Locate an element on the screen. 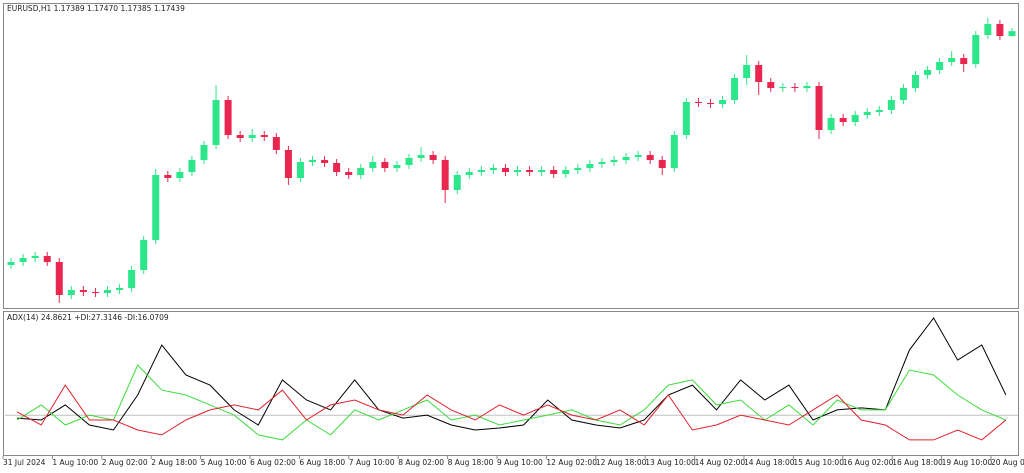 This screenshot has width=1024, height=473. x-tick-label: 20 Aug 02:00 is located at coordinates (1007, 462).